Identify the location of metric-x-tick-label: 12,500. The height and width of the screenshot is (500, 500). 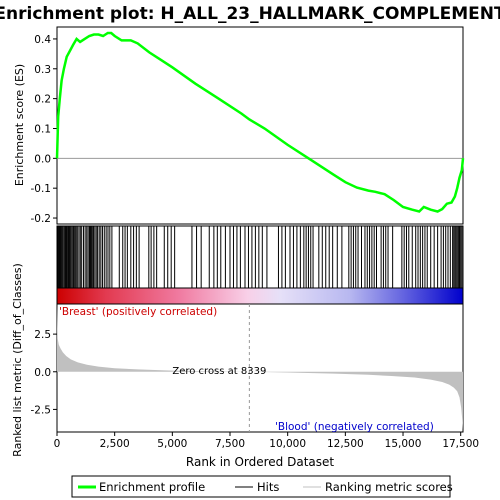
(345, 444).